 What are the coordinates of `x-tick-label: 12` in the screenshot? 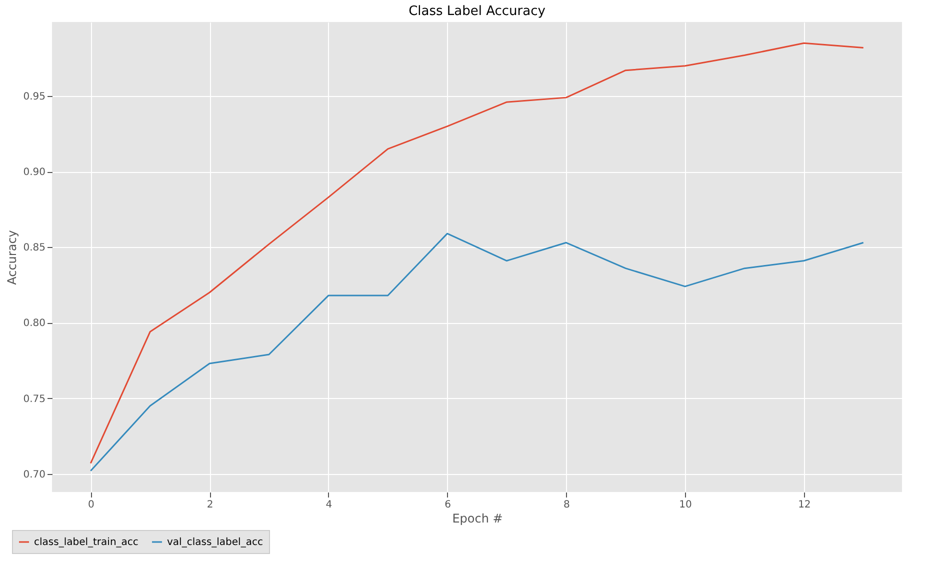 It's located at (804, 505).